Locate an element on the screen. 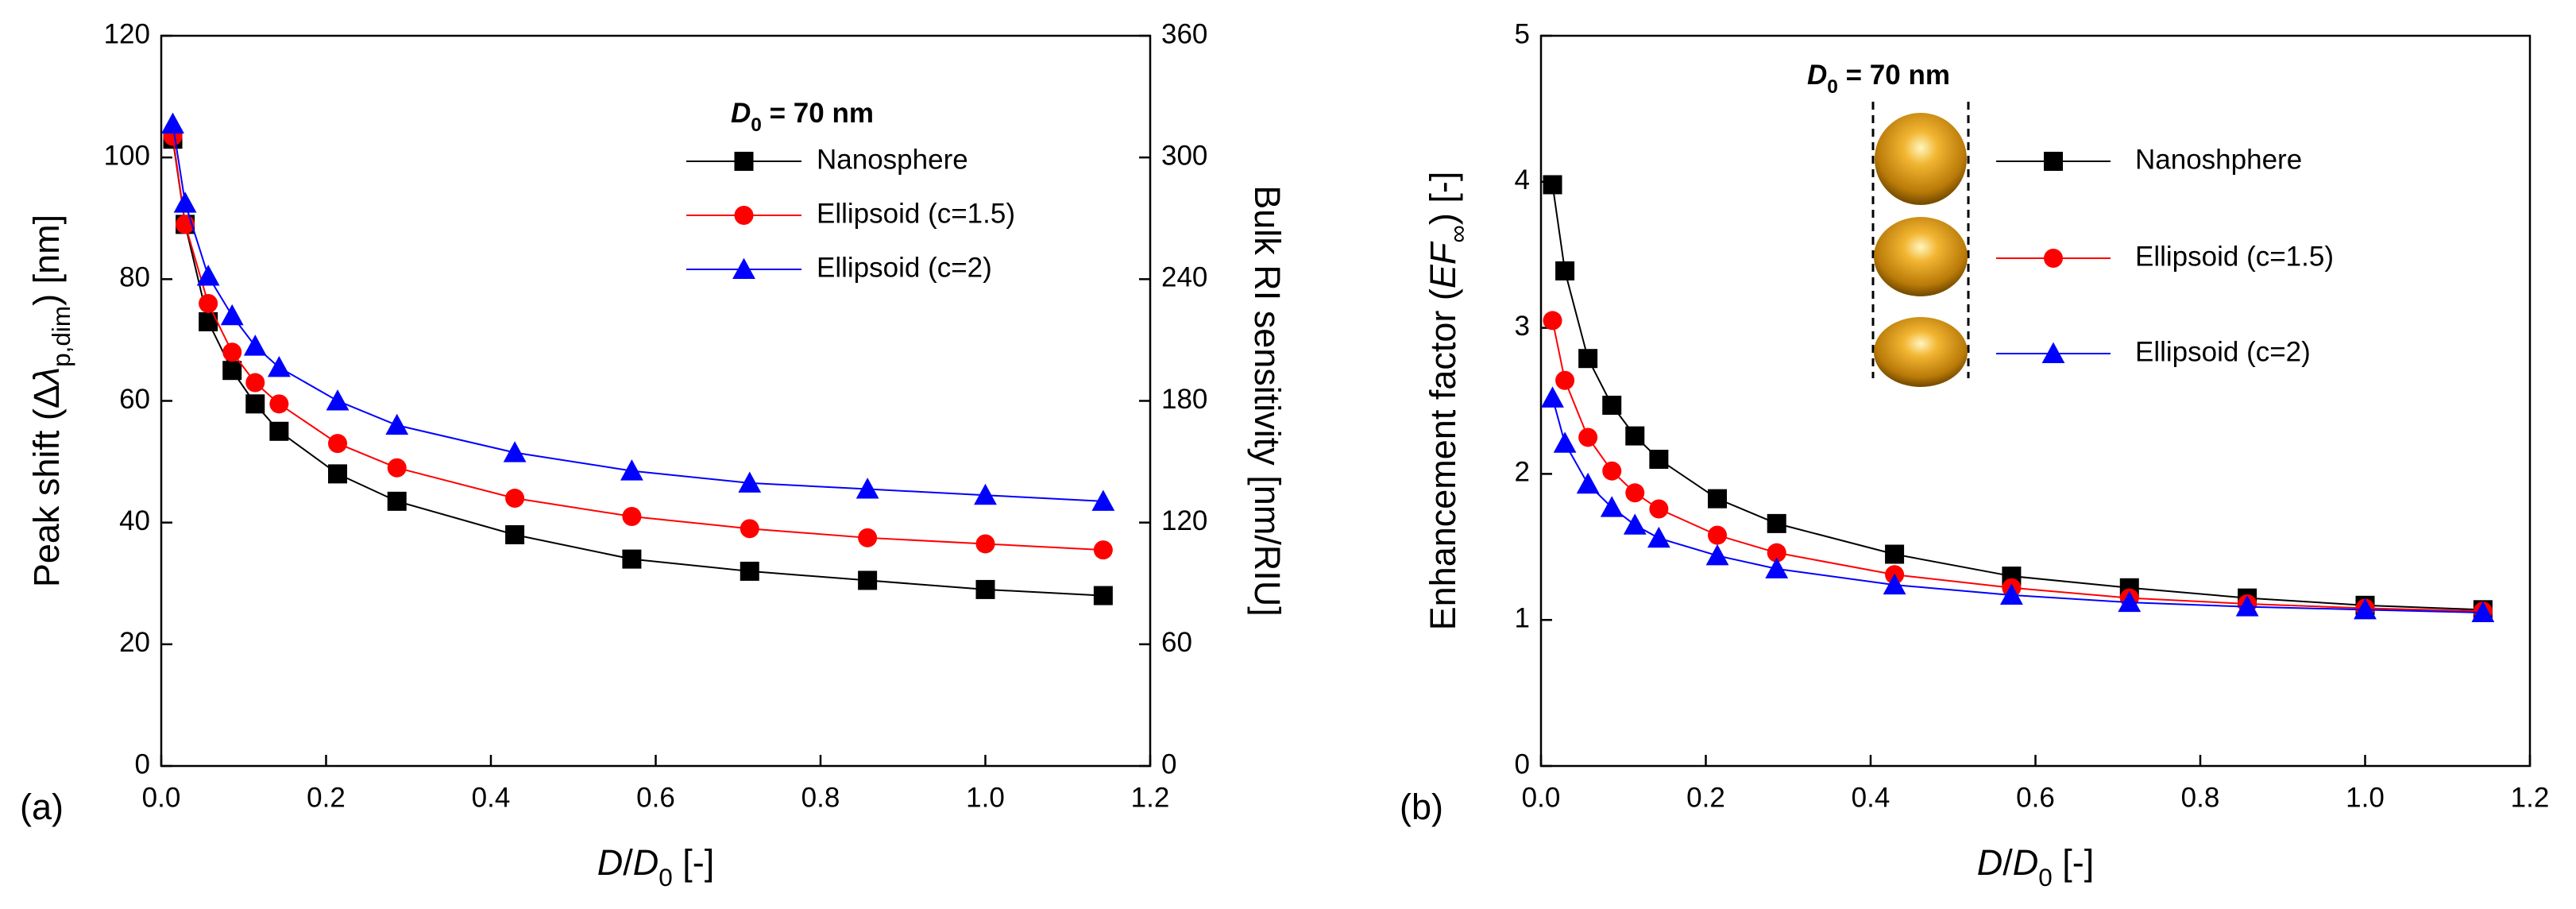  y-axis-label: Enhancement factor (EF∞) [-] is located at coordinates (1447, 401).